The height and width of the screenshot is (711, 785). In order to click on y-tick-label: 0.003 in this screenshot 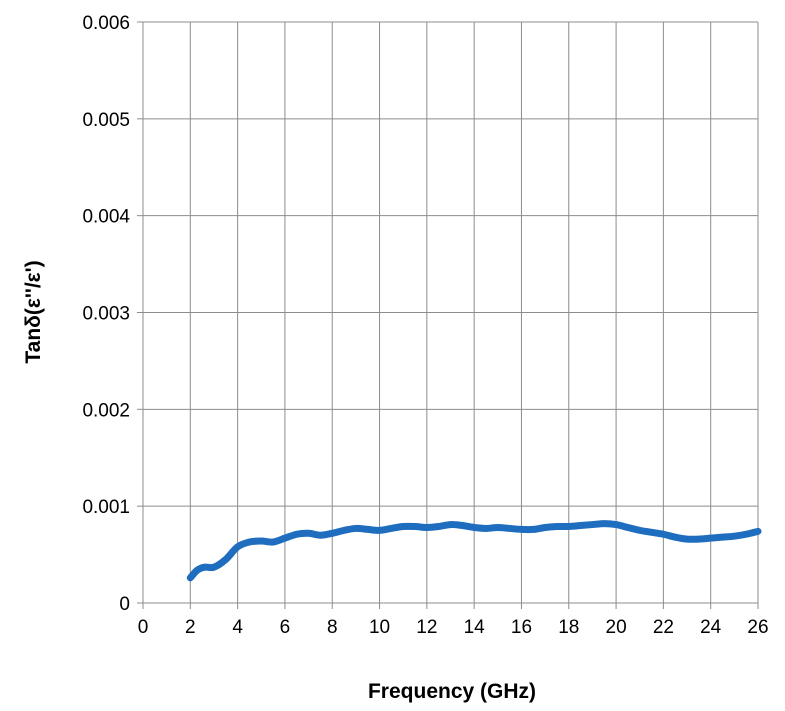, I will do `click(106, 314)`.